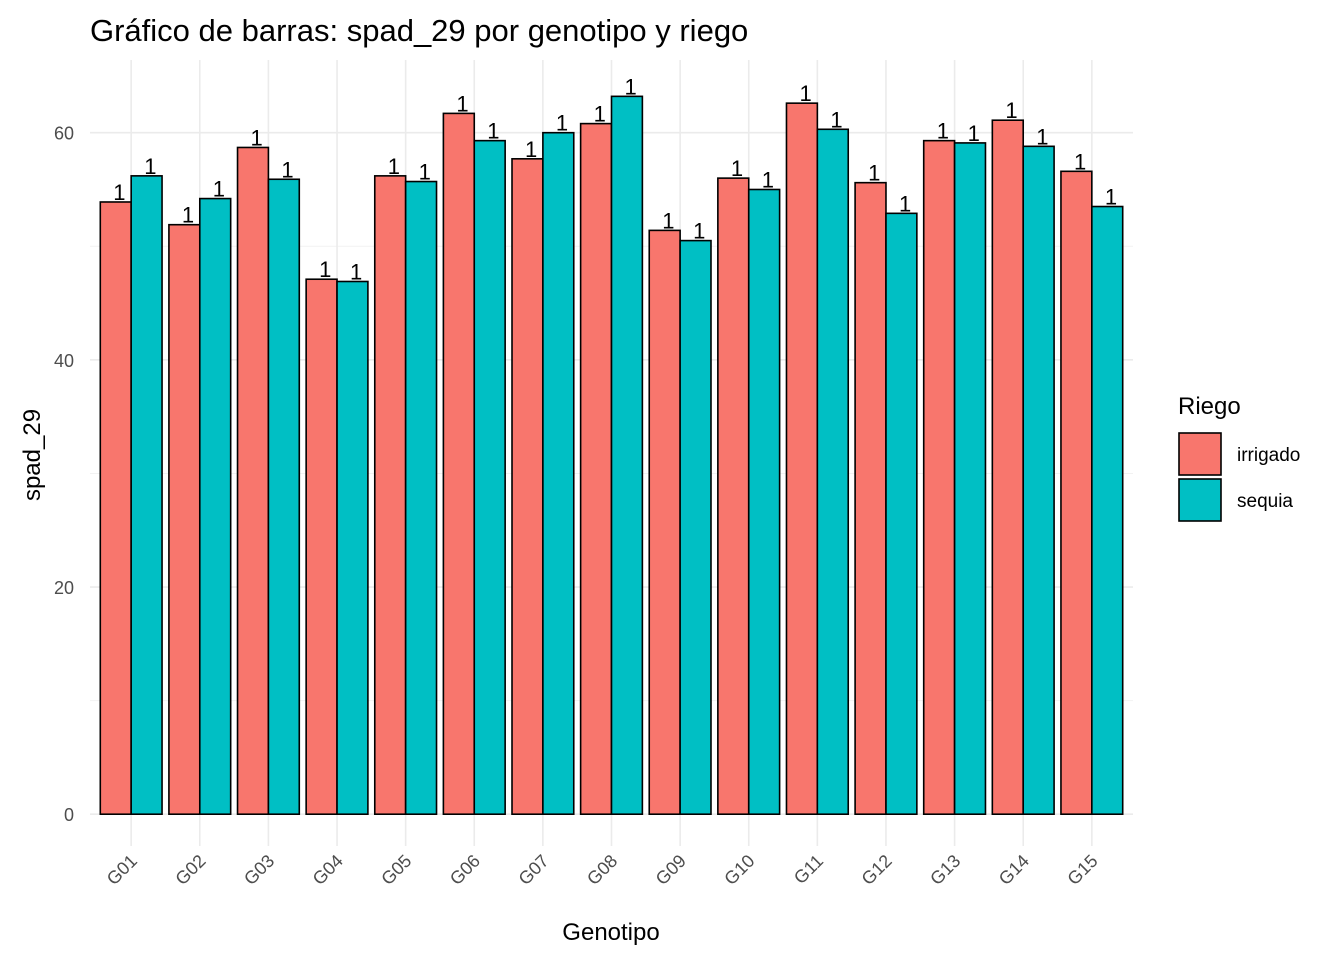  I want to click on bar-sequia-G08, so click(627, 455).